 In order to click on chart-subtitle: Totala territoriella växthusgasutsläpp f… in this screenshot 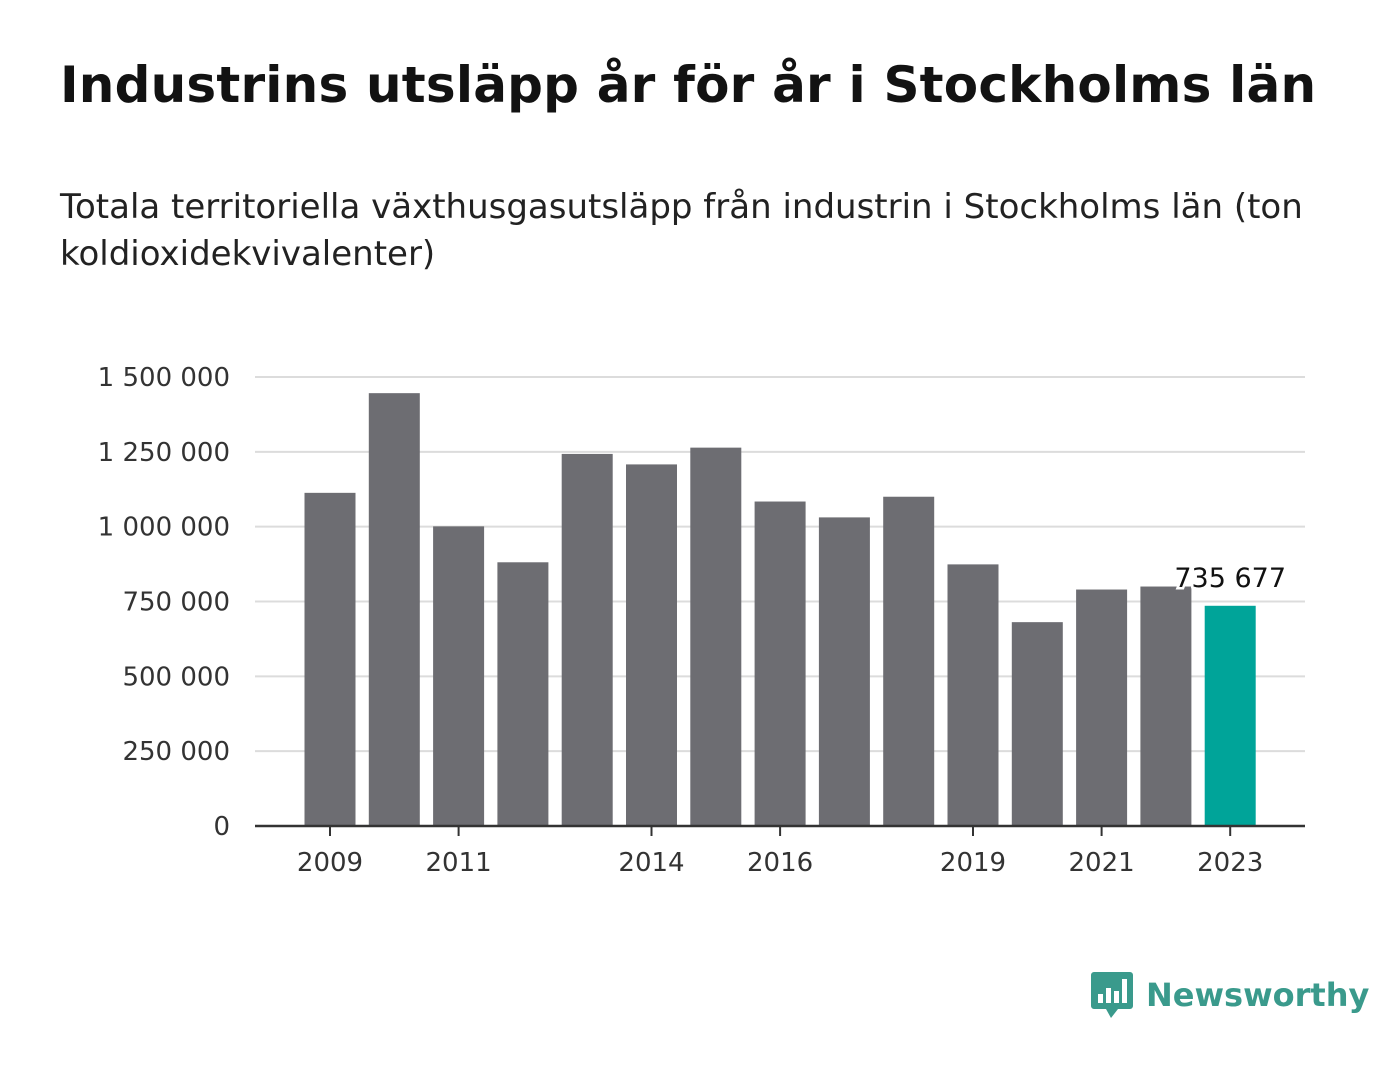, I will do `click(681, 230)`.